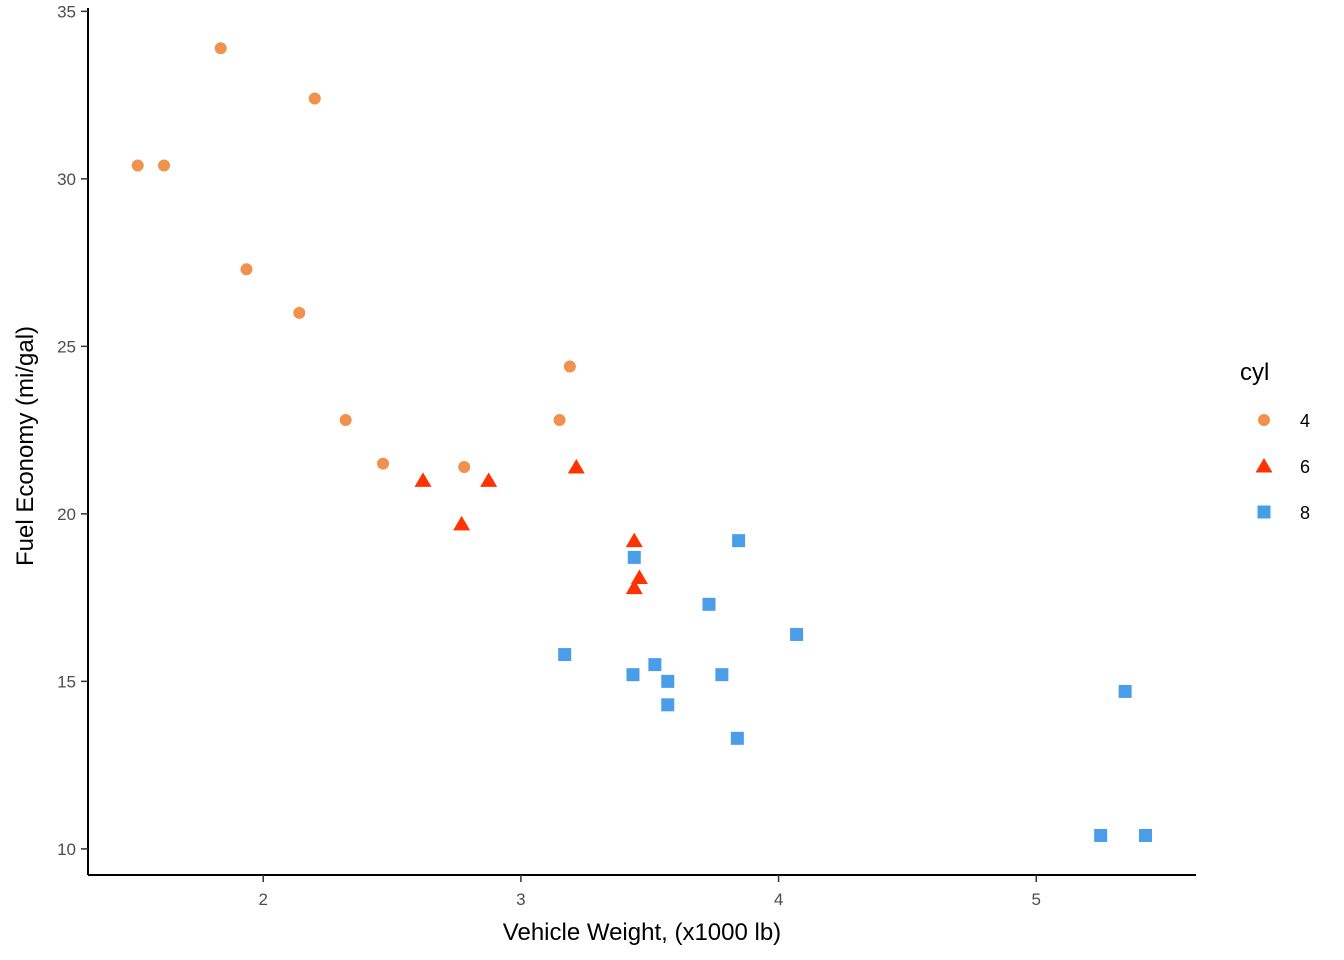 Image resolution: width=1344 pixels, height=960 pixels. Describe the element at coordinates (642, 932) in the screenshot. I see `x-axis-title: Vehicle Weight, (x1000 lb)` at that location.